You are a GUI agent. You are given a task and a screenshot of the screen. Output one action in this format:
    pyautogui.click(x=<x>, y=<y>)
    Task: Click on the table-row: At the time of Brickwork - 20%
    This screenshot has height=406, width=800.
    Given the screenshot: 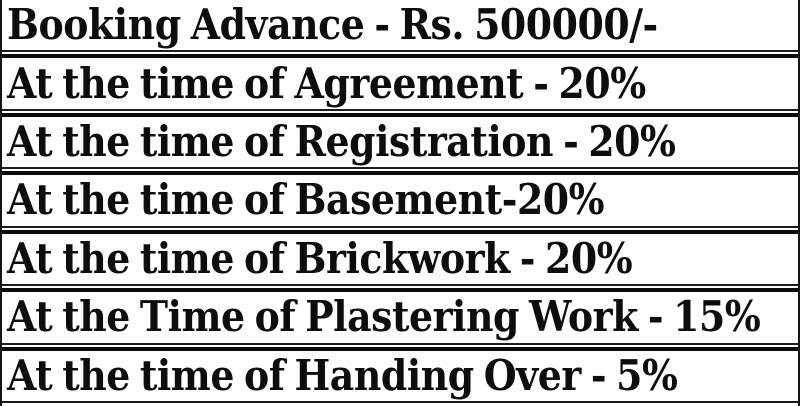 What is the action you would take?
    pyautogui.click(x=400, y=259)
    